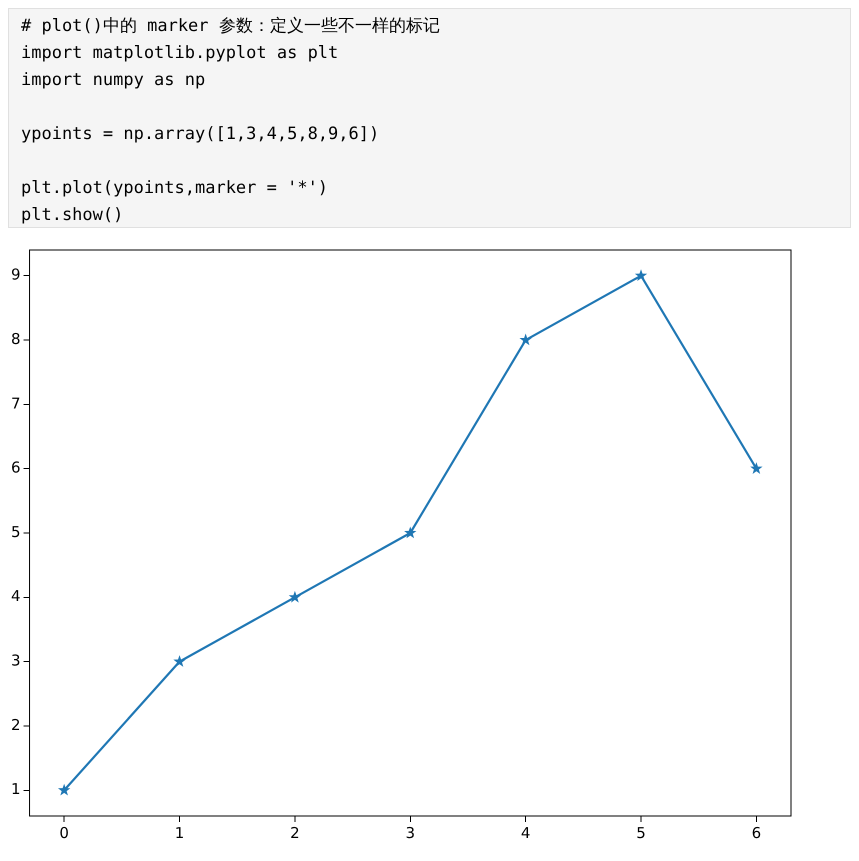  What do you see at coordinates (113, 80) in the screenshot?
I see `text: import numpy as np` at bounding box center [113, 80].